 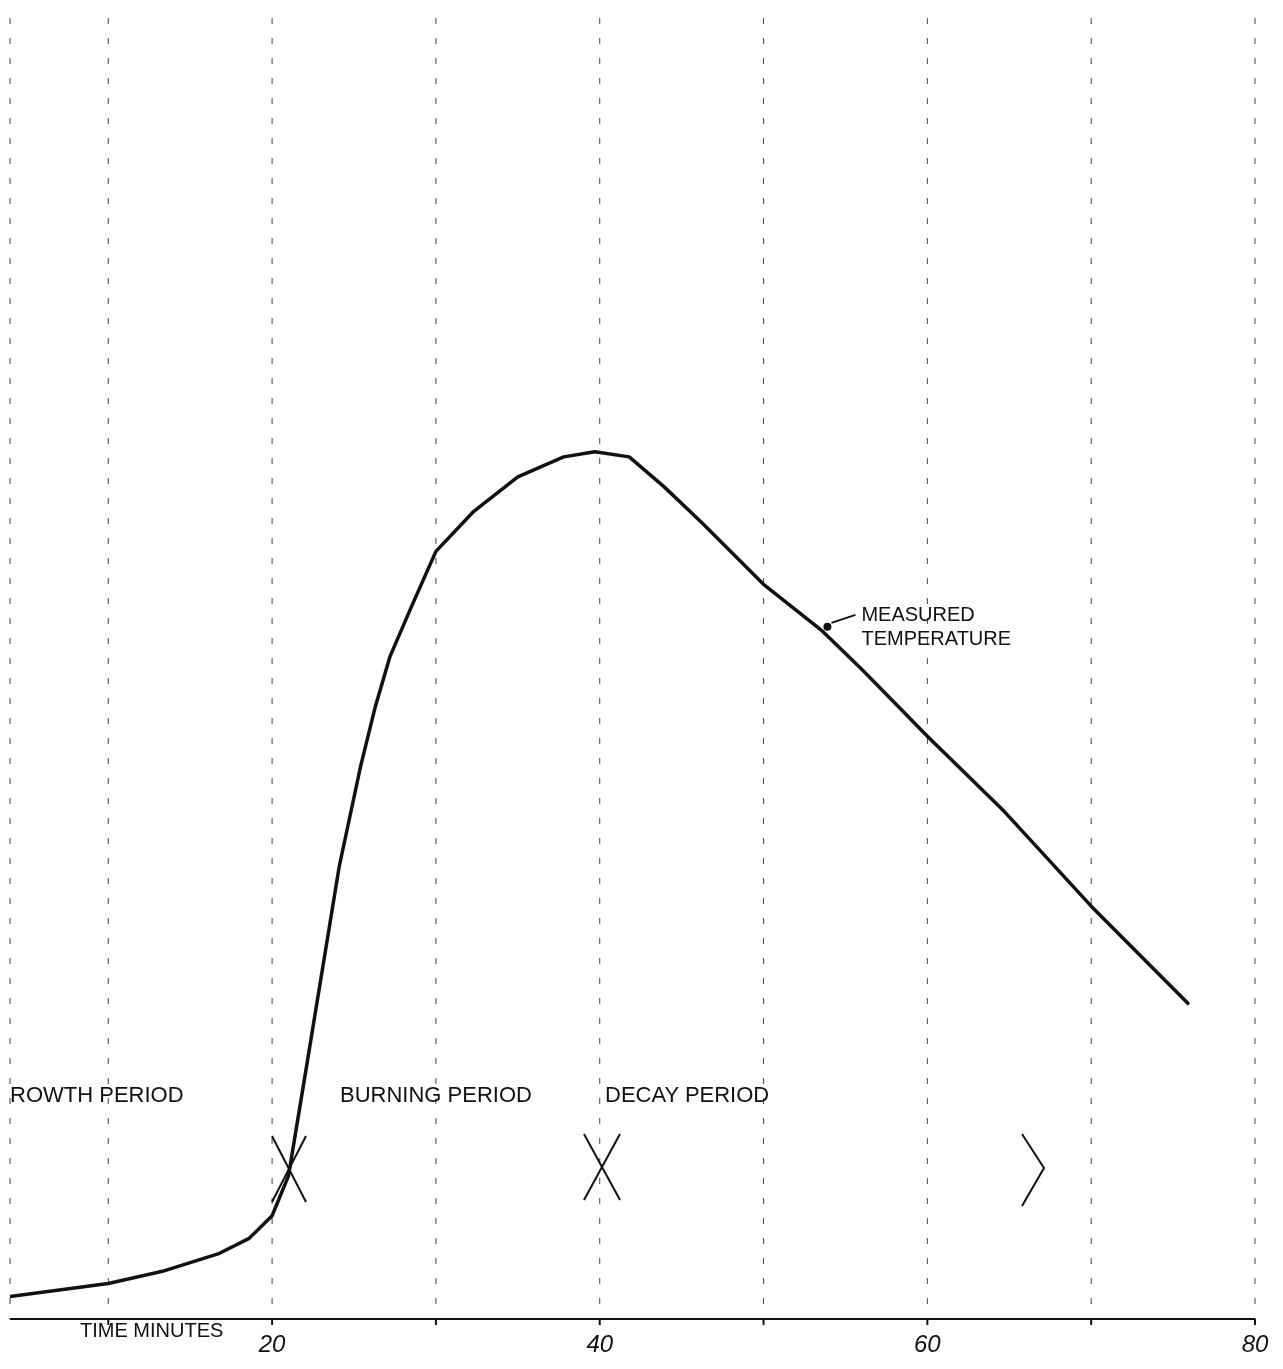 What do you see at coordinates (936, 625) in the screenshot?
I see `annotation: MEASURED TEMPERATURE` at bounding box center [936, 625].